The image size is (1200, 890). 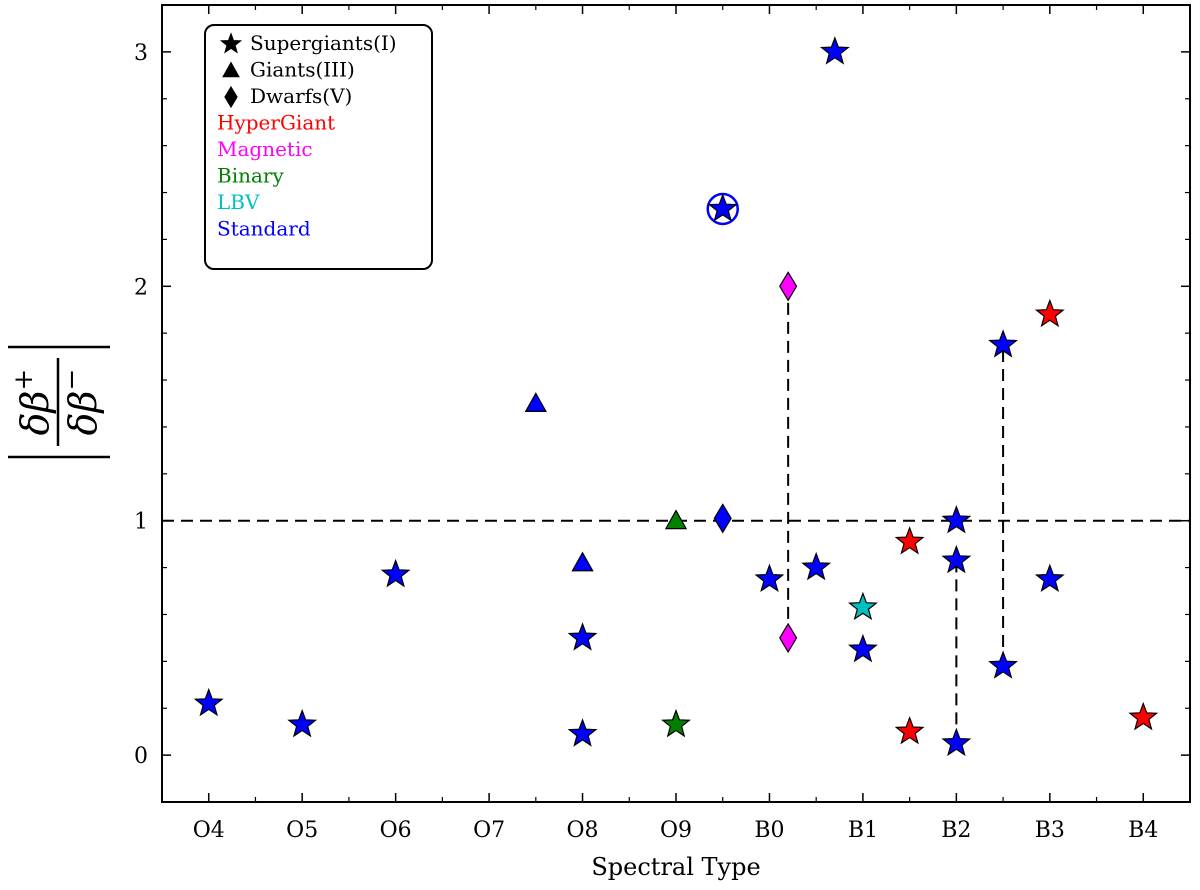 I want to click on legend-marker-diamond, so click(x=231, y=97).